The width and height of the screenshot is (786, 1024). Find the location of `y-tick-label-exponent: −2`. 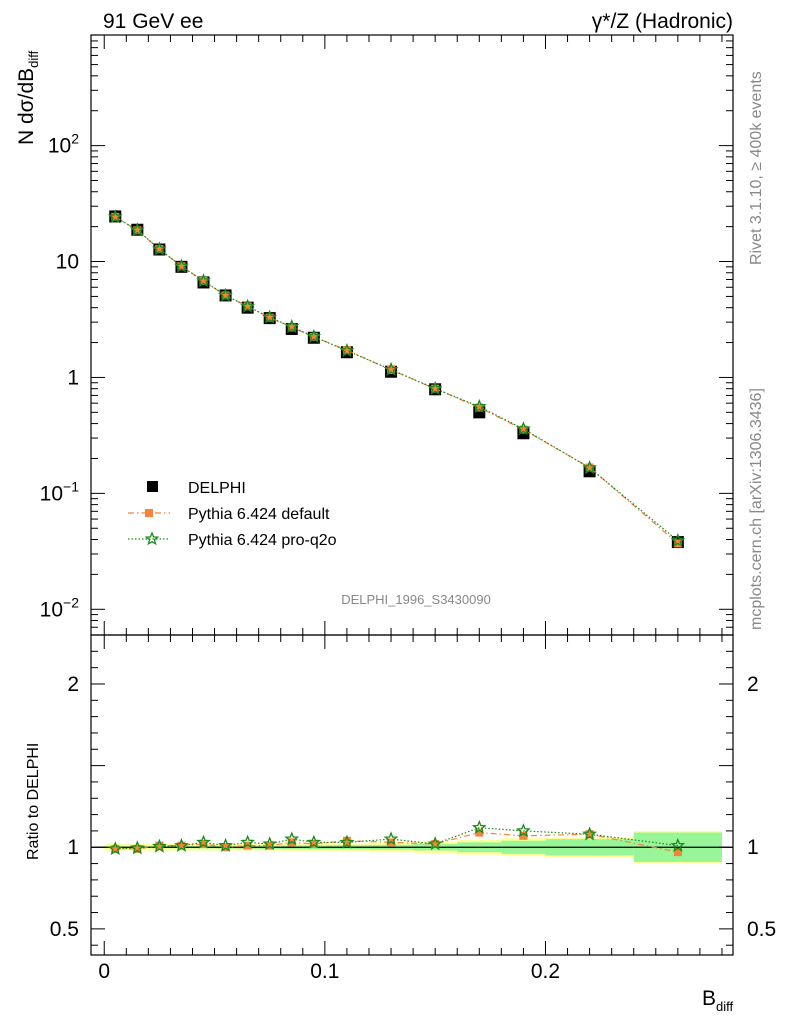

y-tick-label-exponent: −2 is located at coordinates (71, 602).